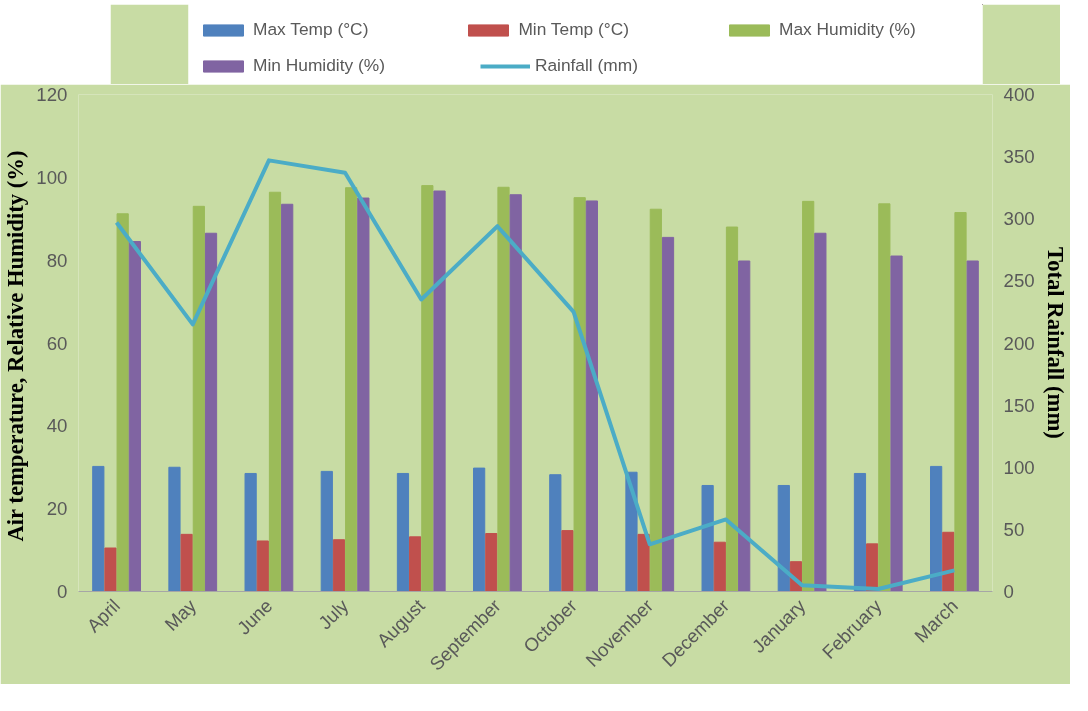 Image resolution: width=1088 pixels, height=711 pixels. What do you see at coordinates (1019, 281) in the screenshot?
I see `y2-tick-label: 250` at bounding box center [1019, 281].